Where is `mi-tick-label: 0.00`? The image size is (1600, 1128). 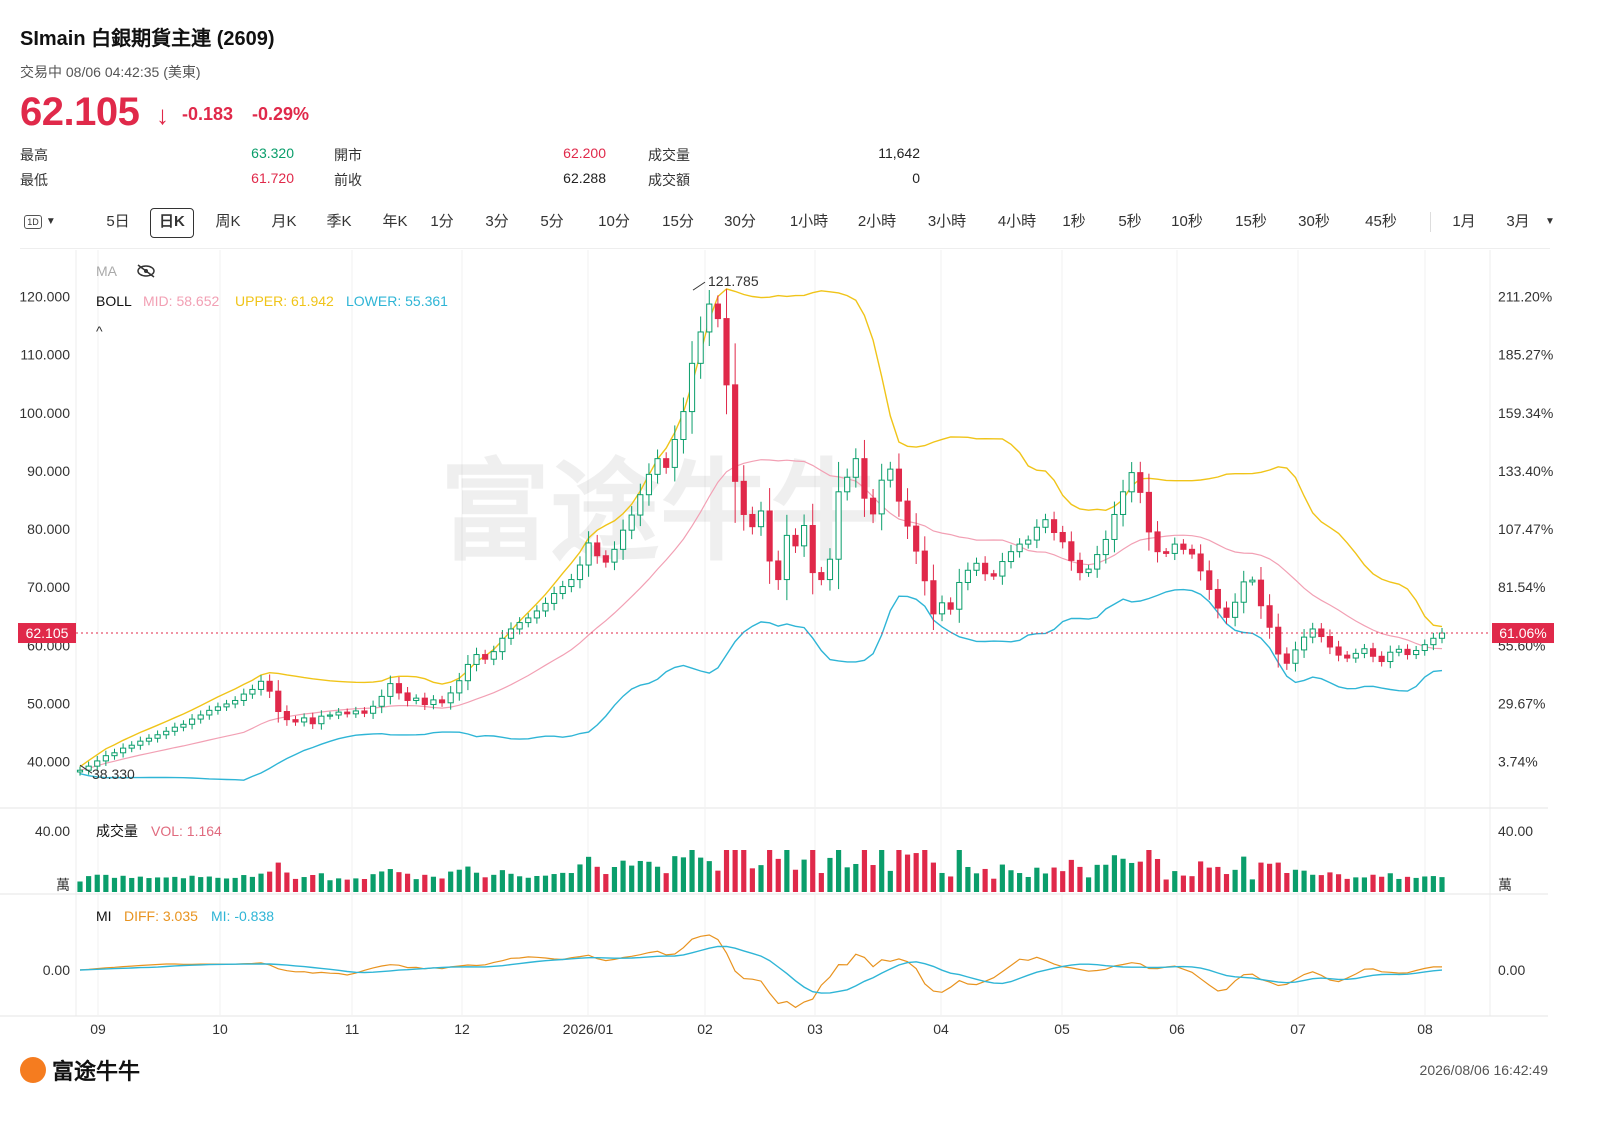 mi-tick-label: 0.00 is located at coordinates (56, 970).